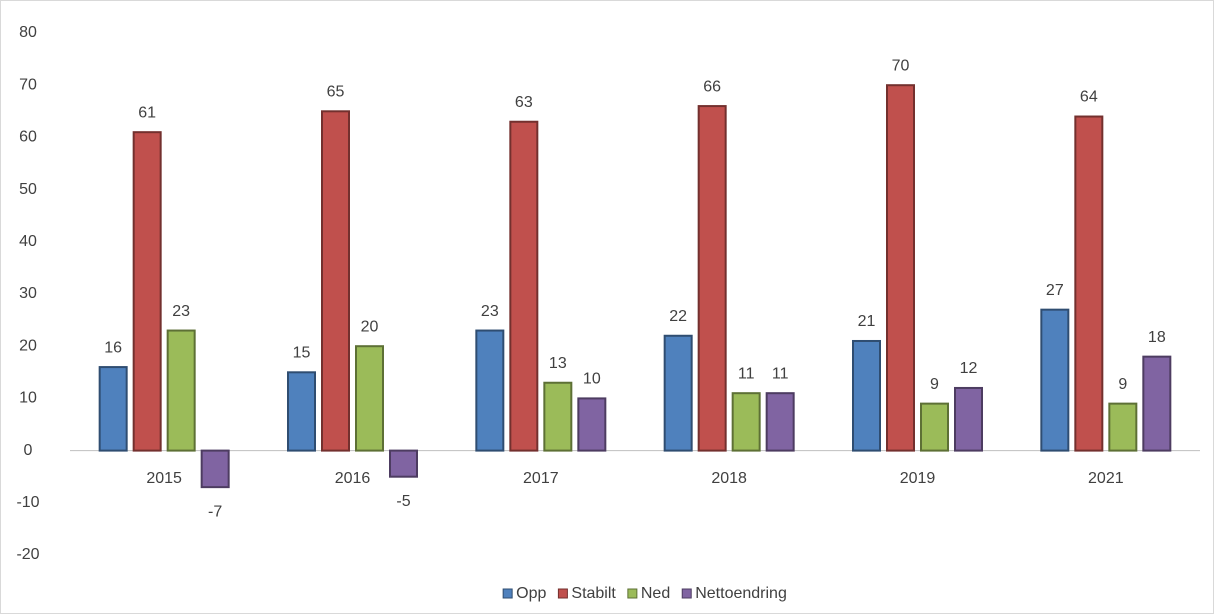 This screenshot has height=614, width=1214. I want to click on data-label: 20, so click(370, 326).